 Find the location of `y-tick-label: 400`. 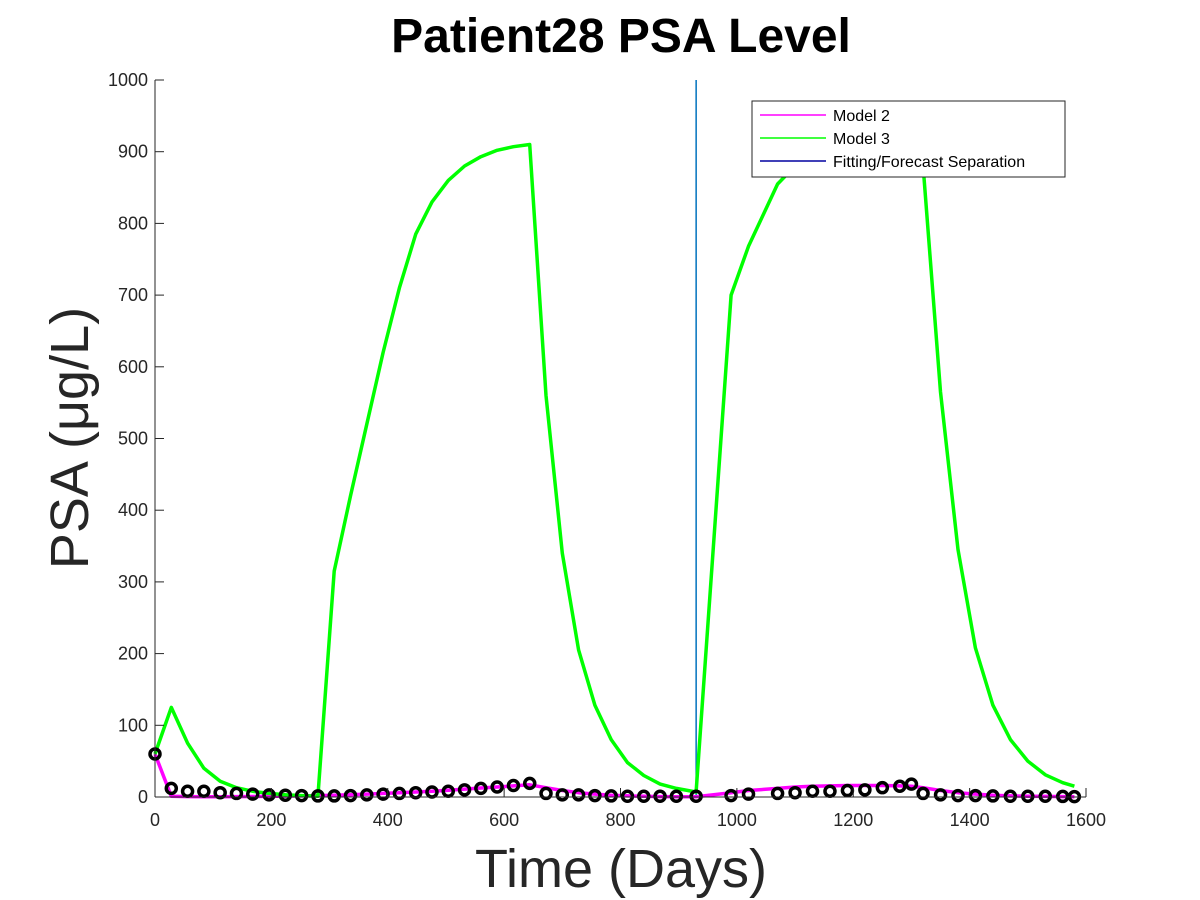

y-tick-label: 400 is located at coordinates (133, 510).